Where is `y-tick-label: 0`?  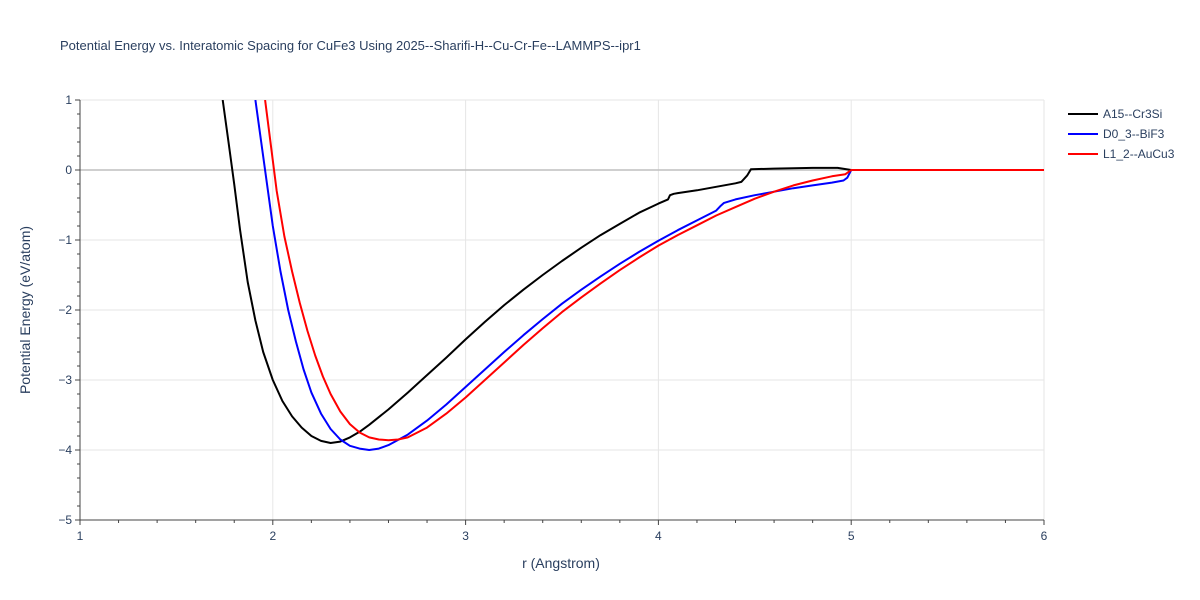 y-tick-label: 0 is located at coordinates (68, 170).